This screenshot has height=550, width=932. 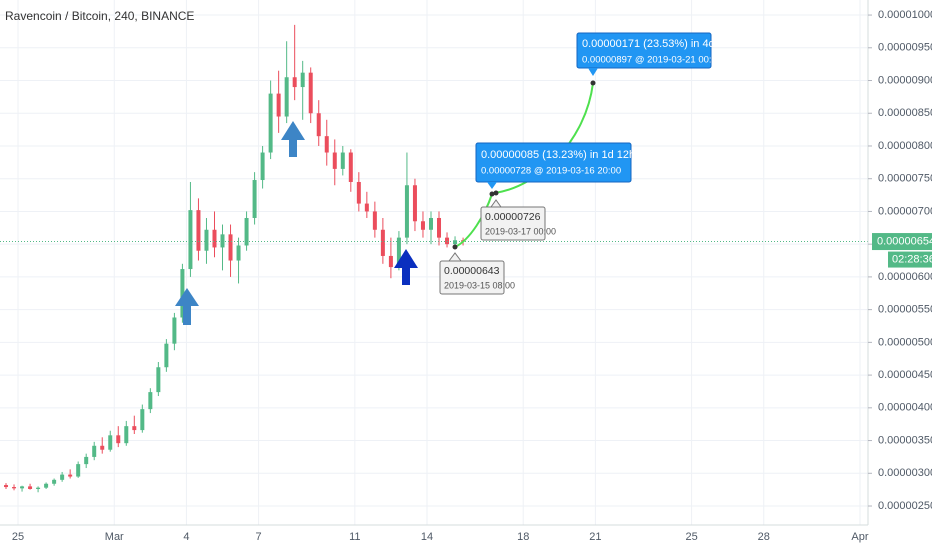 I want to click on last-price-label: 0.00000654, so click(x=904, y=241).